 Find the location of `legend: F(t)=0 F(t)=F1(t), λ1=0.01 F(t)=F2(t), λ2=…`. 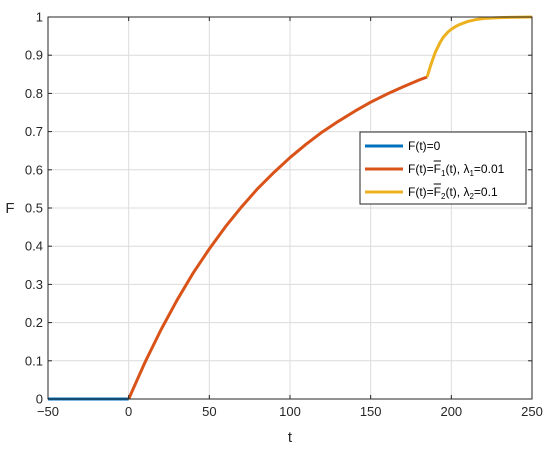

legend: F(t)=0 F(t)=F1(t), λ1=0.01 F(t)=F2(t), λ2=… is located at coordinates (443, 168).